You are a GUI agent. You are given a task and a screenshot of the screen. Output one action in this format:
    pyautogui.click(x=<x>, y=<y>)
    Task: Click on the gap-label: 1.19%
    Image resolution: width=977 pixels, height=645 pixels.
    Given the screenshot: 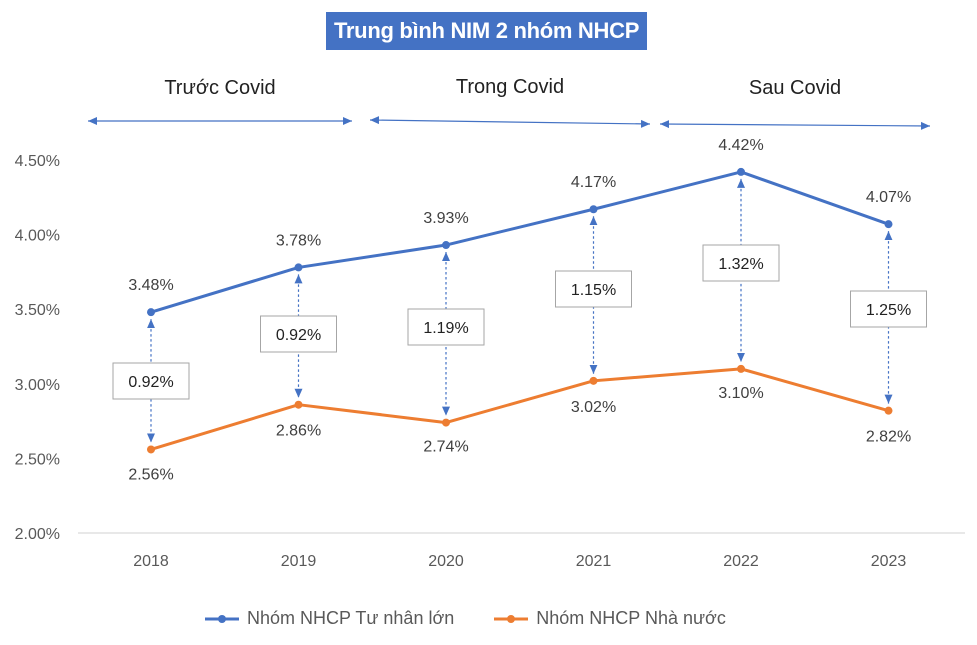 What is the action you would take?
    pyautogui.click(x=445, y=328)
    